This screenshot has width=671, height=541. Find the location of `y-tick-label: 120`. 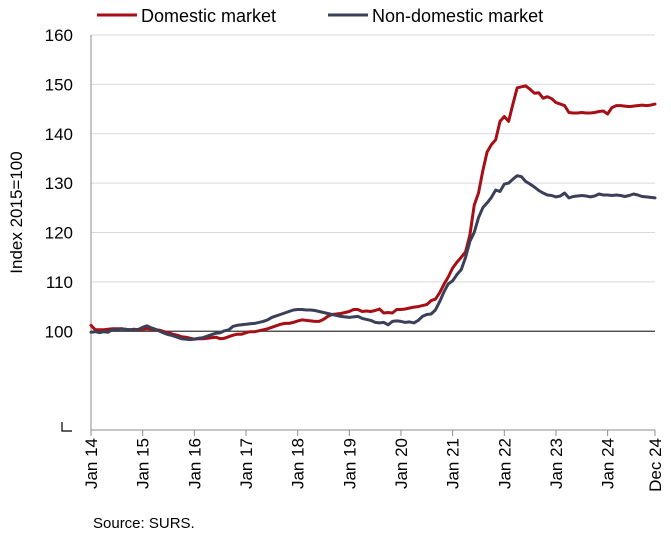

y-tick-label: 120 is located at coordinates (59, 233).